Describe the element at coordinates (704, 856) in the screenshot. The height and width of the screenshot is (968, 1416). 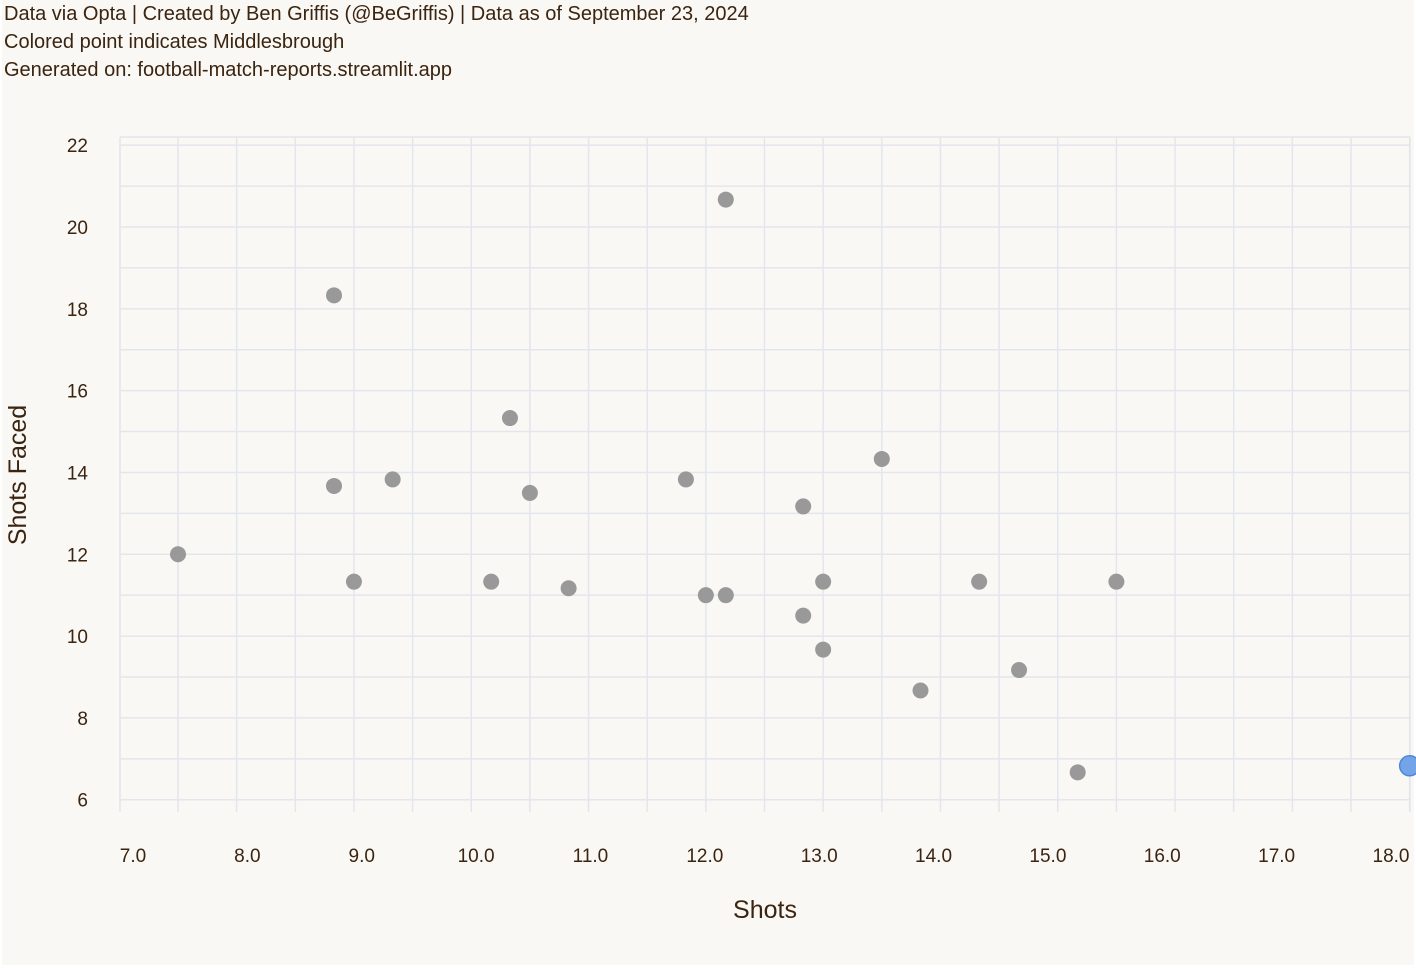
I see `x-tick-label: 12.0` at that location.